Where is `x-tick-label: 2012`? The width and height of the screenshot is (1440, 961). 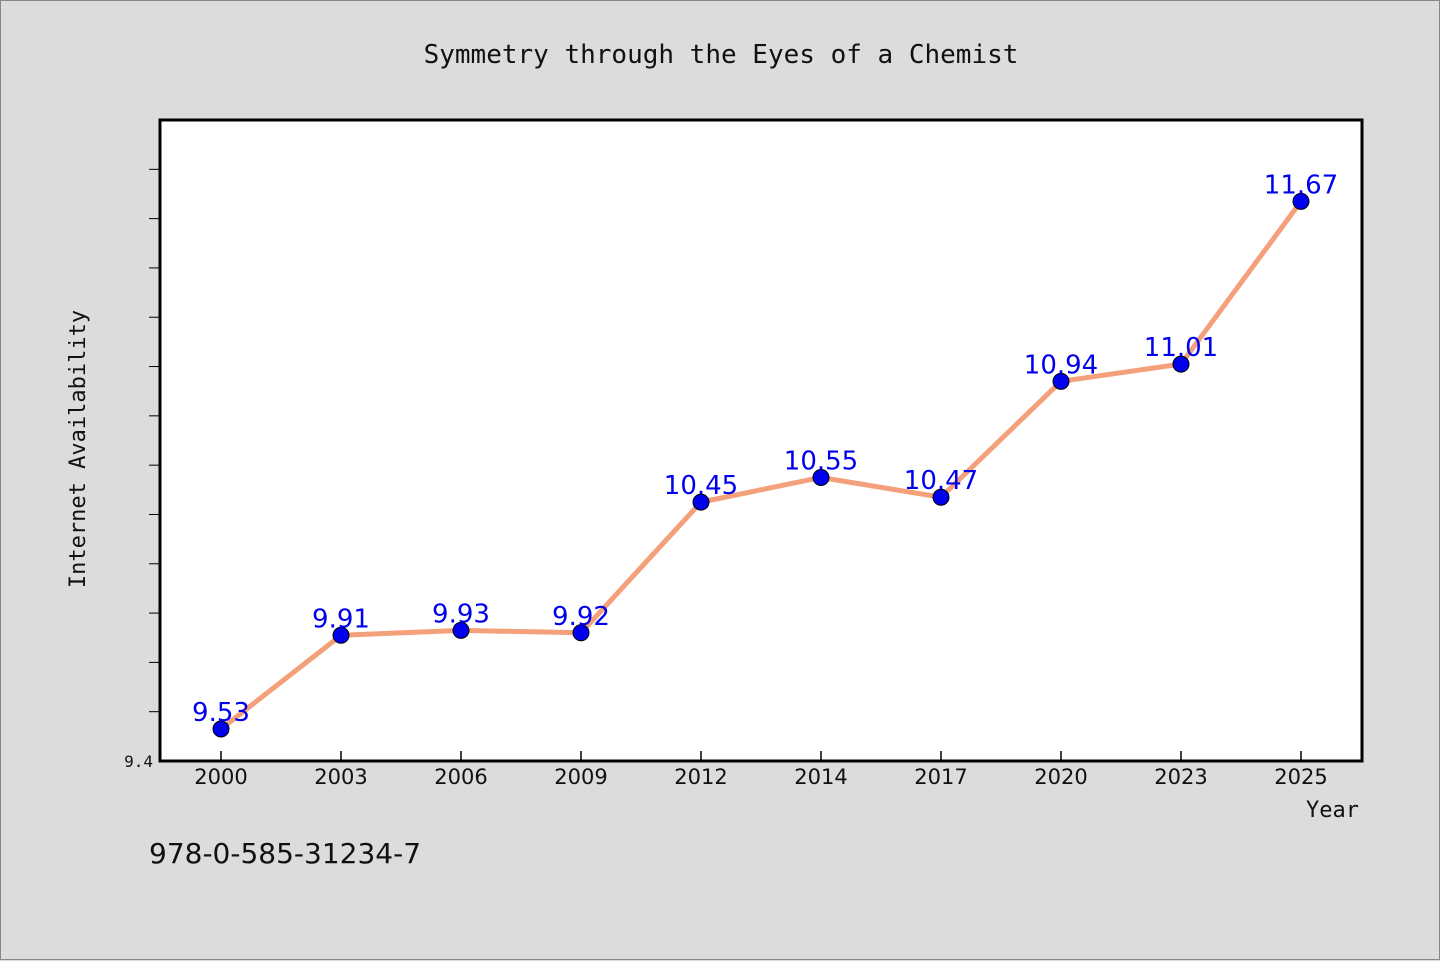 x-tick-label: 2012 is located at coordinates (700, 777).